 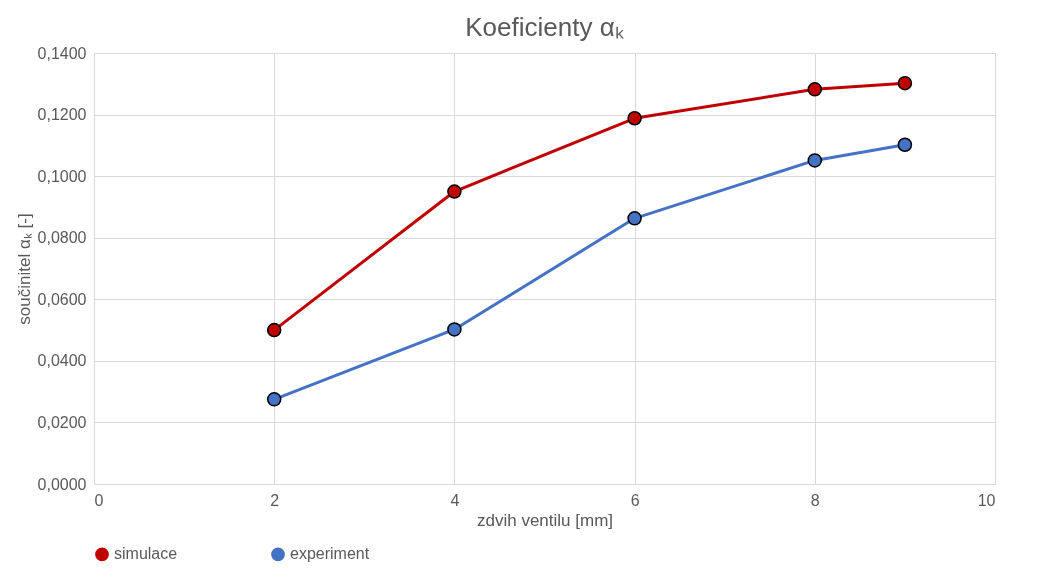 What do you see at coordinates (815, 500) in the screenshot?
I see `x-tick-label: 8` at bounding box center [815, 500].